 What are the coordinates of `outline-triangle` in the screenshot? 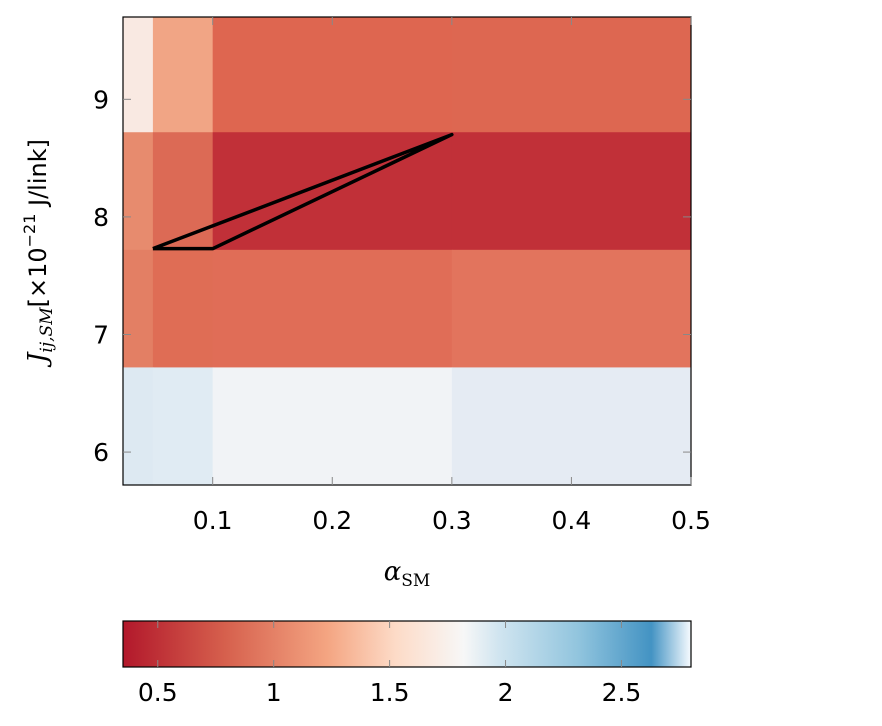 It's located at (303, 191).